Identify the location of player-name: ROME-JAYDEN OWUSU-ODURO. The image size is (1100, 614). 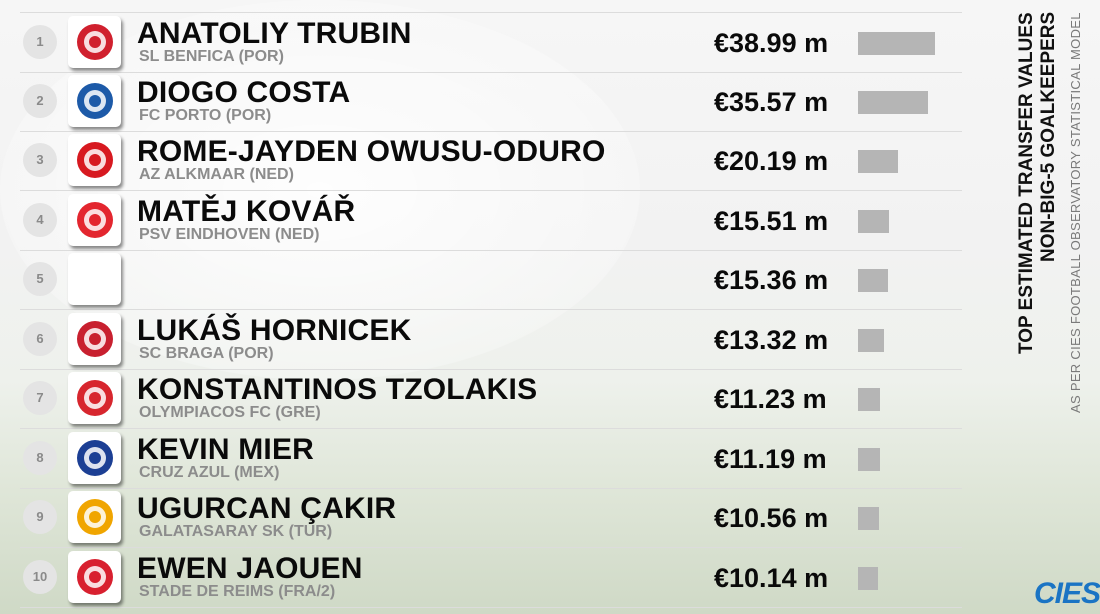
(371, 151).